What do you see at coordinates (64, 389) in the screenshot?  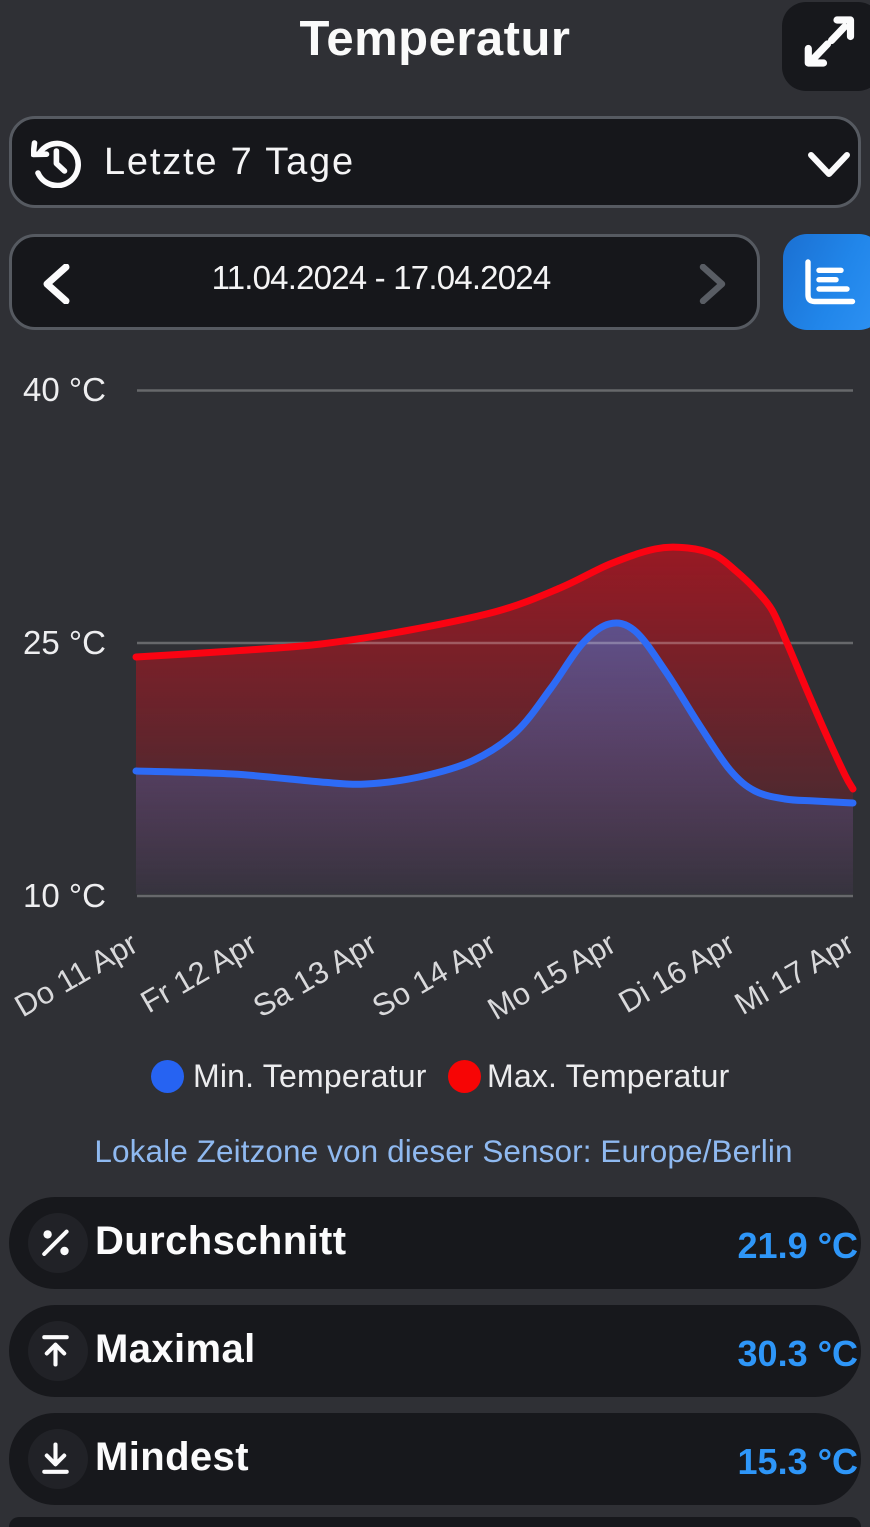 I see `svg-text: 40 °C` at bounding box center [64, 389].